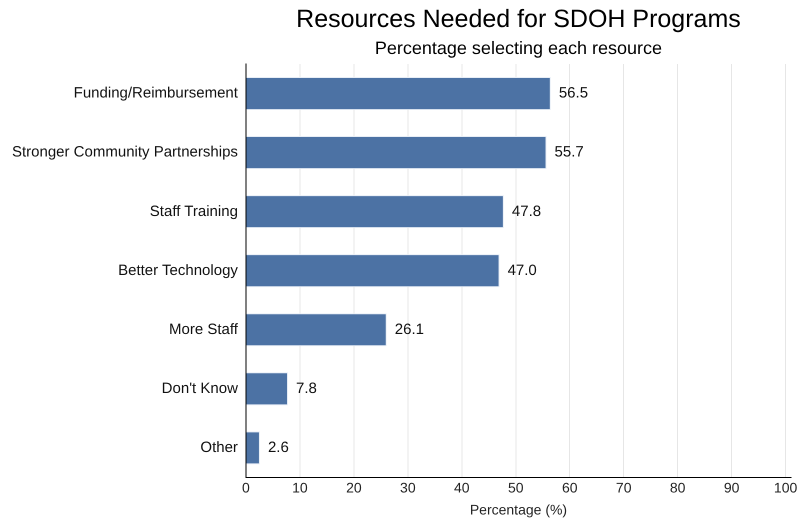 The height and width of the screenshot is (527, 803). What do you see at coordinates (518, 48) in the screenshot?
I see `chart-subtitle: Percentage selecting each resource` at bounding box center [518, 48].